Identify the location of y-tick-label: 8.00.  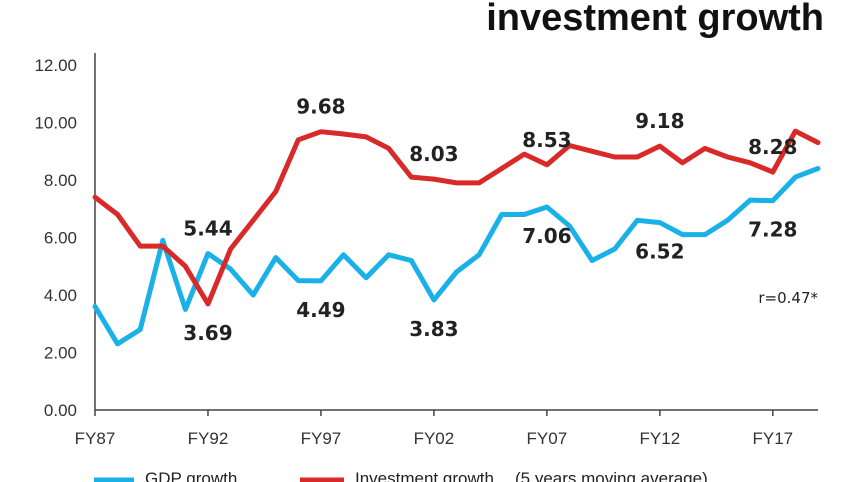
(60, 180).